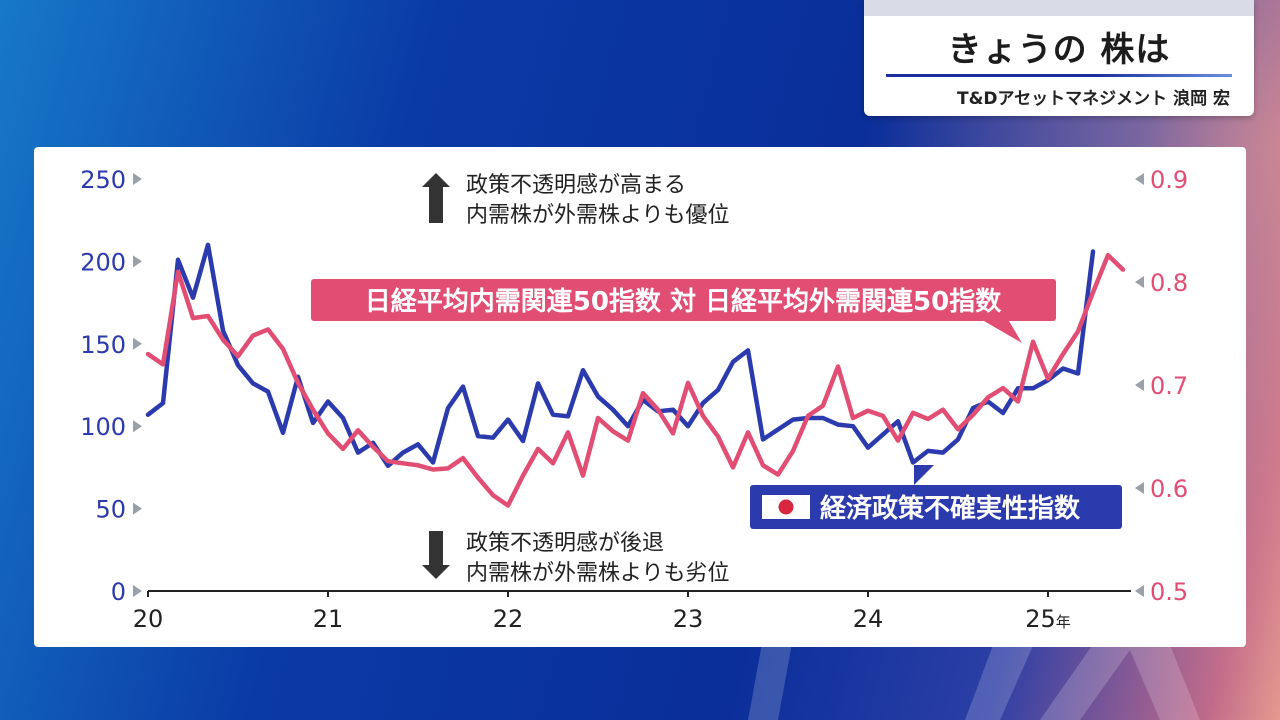 Image resolution: width=1280 pixels, height=720 pixels. I want to click on series-label-pink-text: 日経平均内需関連50指数 対 日経平均外需関連50指数, so click(683, 301).